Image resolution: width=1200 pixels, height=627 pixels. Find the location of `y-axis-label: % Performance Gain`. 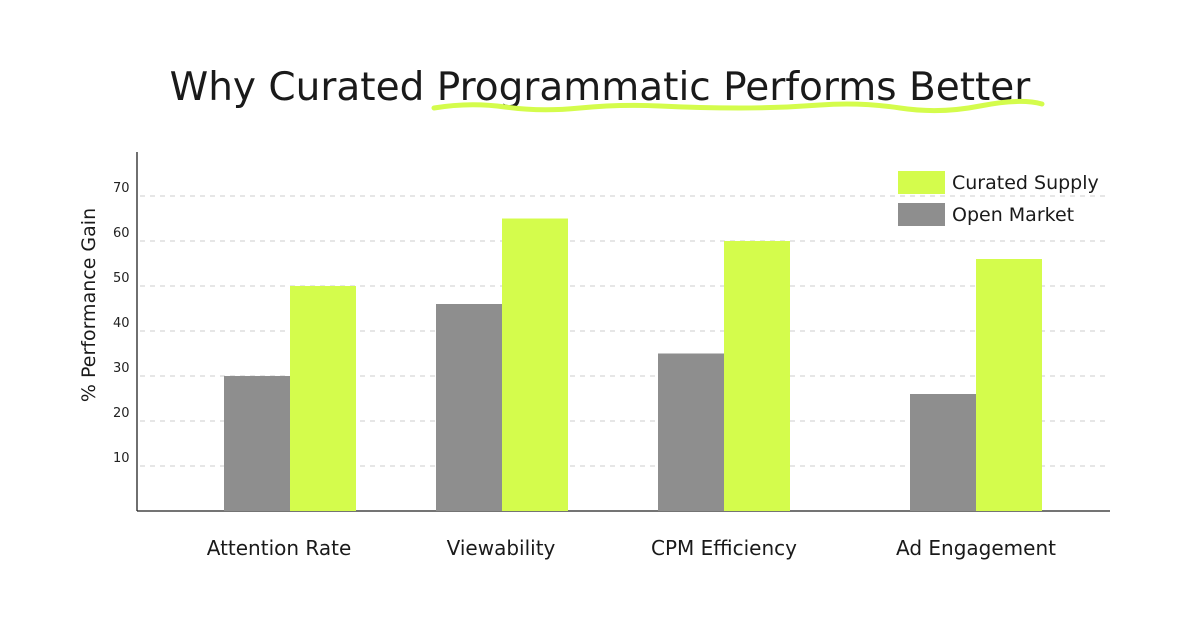

y-axis-label: % Performance Gain is located at coordinates (89, 305).